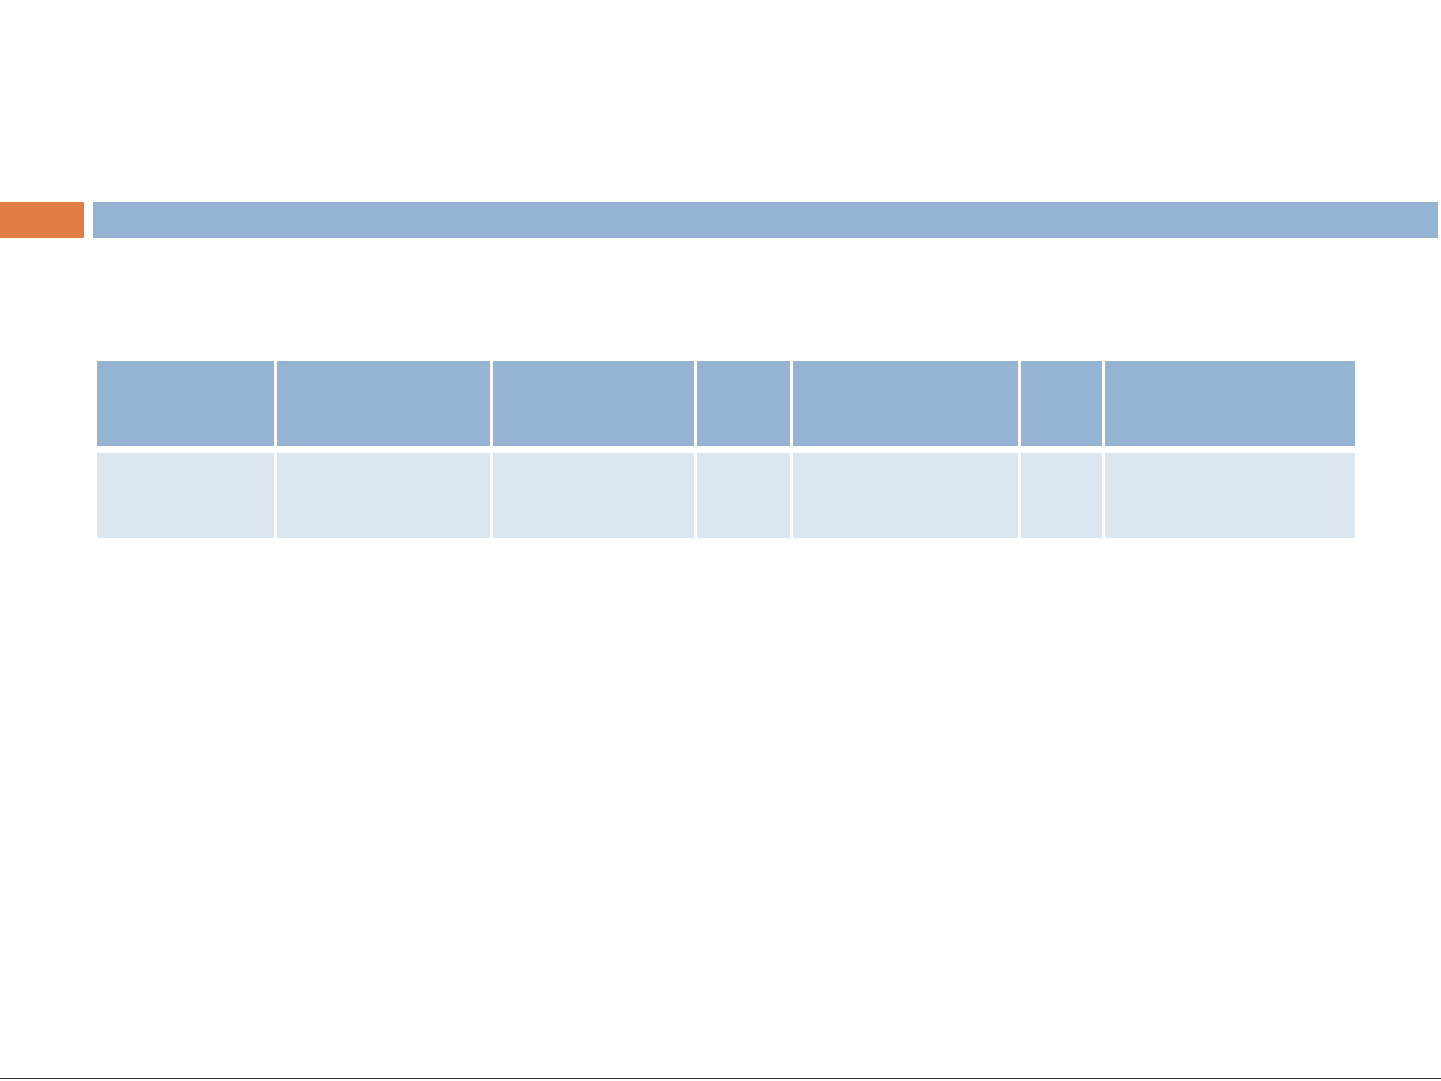  I want to click on title-bar, so click(765, 220).